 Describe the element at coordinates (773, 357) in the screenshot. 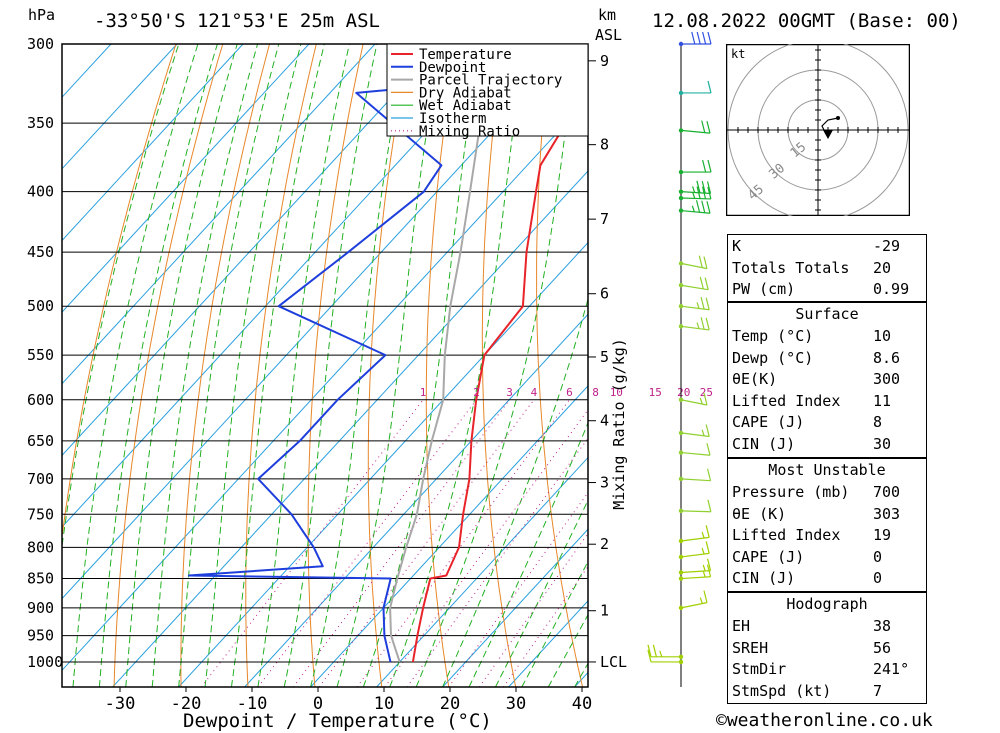

I see `row-label: Dewp (°C)` at that location.